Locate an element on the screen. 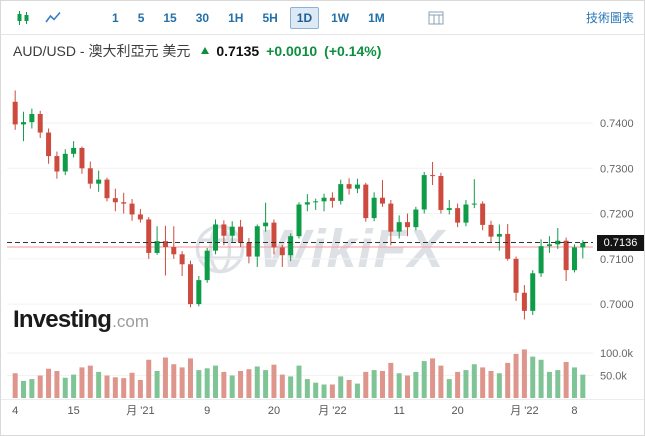 Image resolution: width=645 pixels, height=436 pixels. line-chart-type-icon is located at coordinates (53, 18).